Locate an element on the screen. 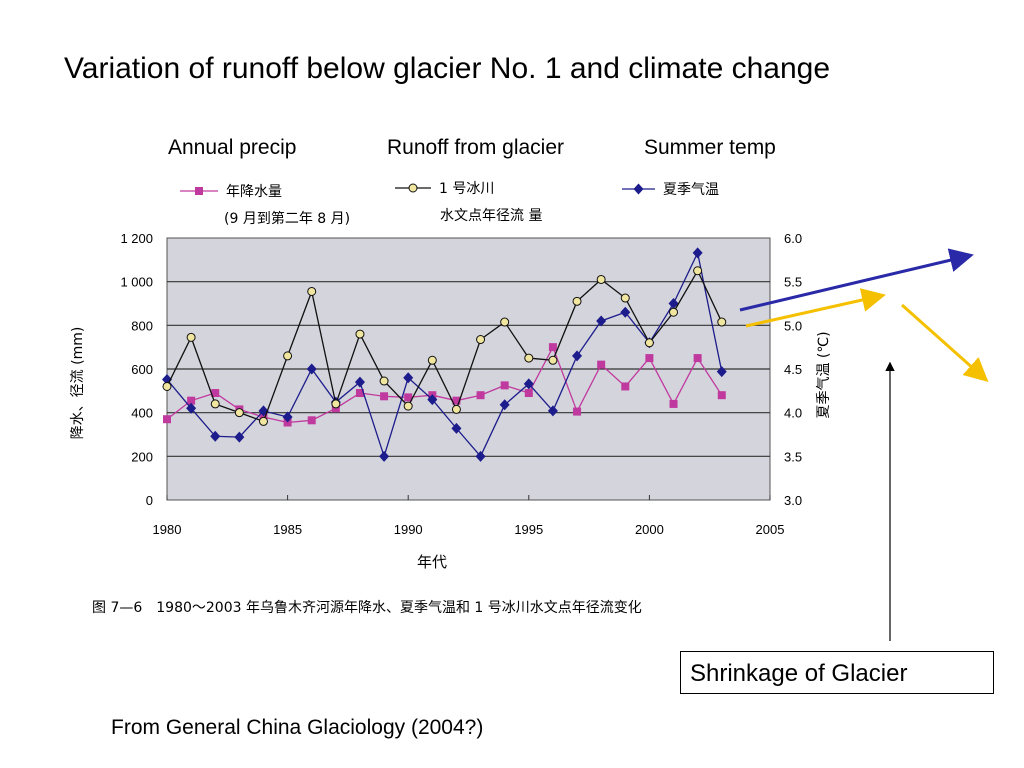 The height and width of the screenshot is (768, 1024). caption-annual-precip: Annual precip is located at coordinates (232, 147).